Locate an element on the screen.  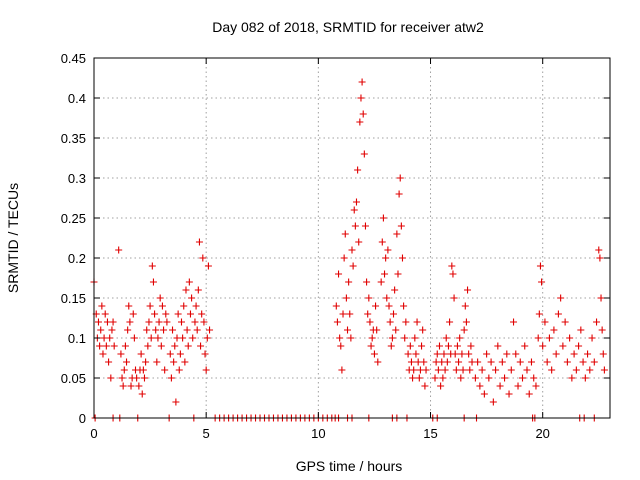
y-axis-label: SRMTID / TECUs is located at coordinates (13, 238).